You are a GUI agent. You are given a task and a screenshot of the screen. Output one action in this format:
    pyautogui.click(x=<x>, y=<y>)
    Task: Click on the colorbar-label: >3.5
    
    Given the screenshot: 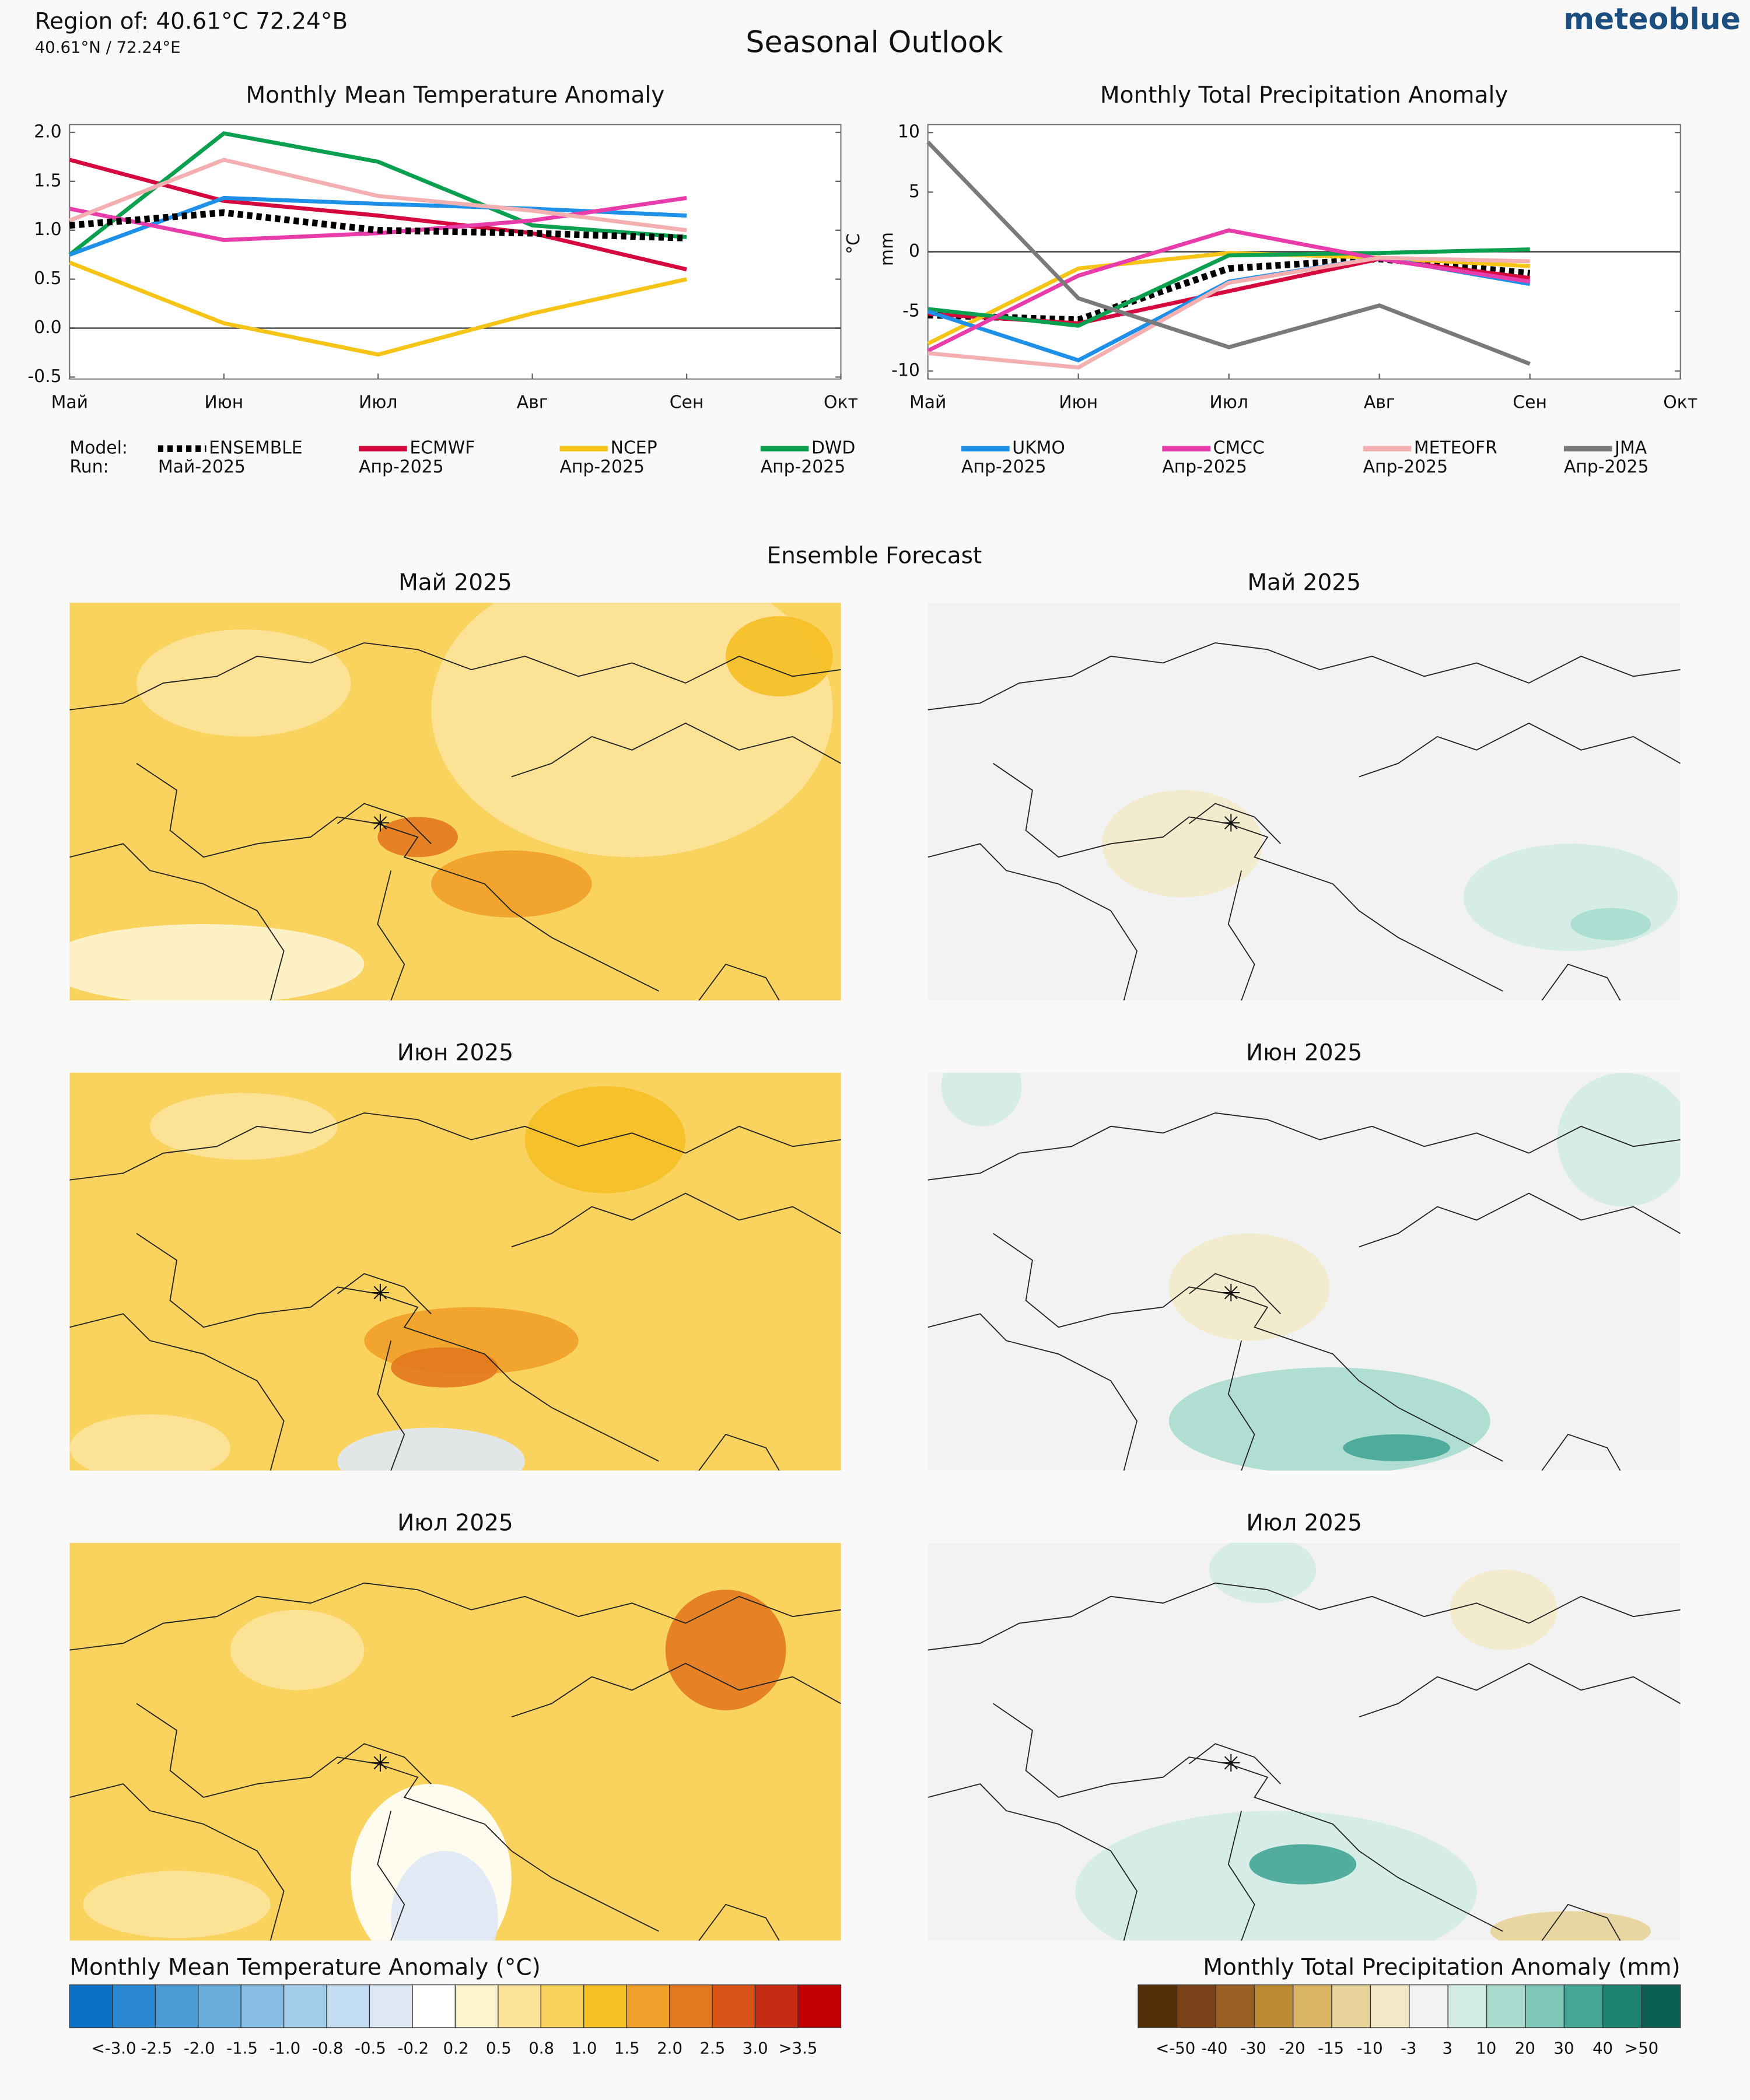 What is the action you would take?
    pyautogui.click(x=799, y=2048)
    